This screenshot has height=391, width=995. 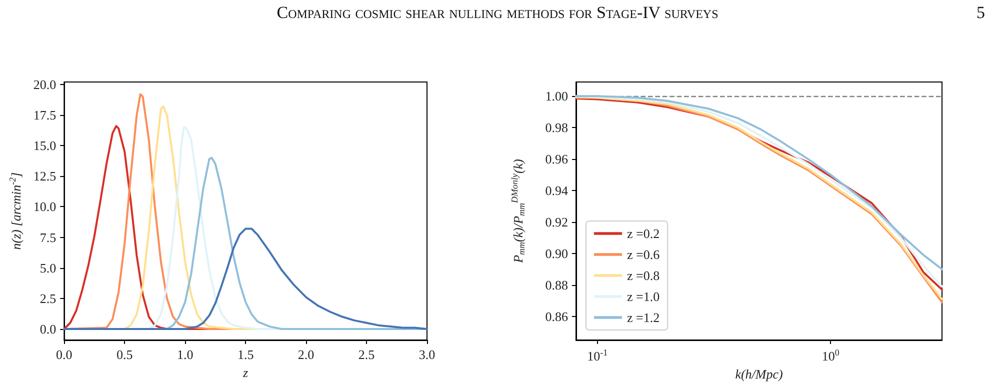 What do you see at coordinates (44, 206) in the screenshot?
I see `y-tick-label: 10.0` at bounding box center [44, 206].